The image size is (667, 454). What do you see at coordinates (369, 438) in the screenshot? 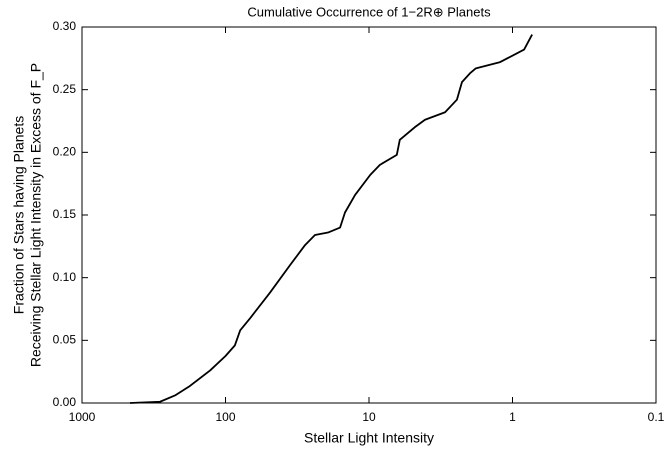
I see `x-axis-title: Stellar Light Intensity` at bounding box center [369, 438].